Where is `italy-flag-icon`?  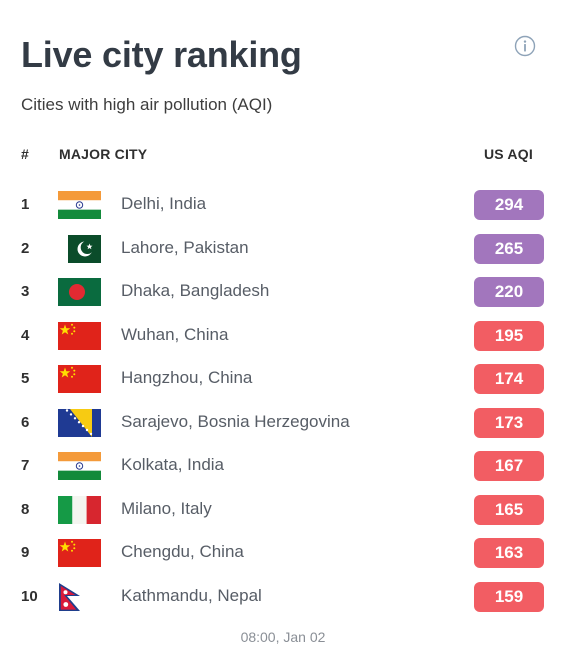 italy-flag-icon is located at coordinates (79, 509).